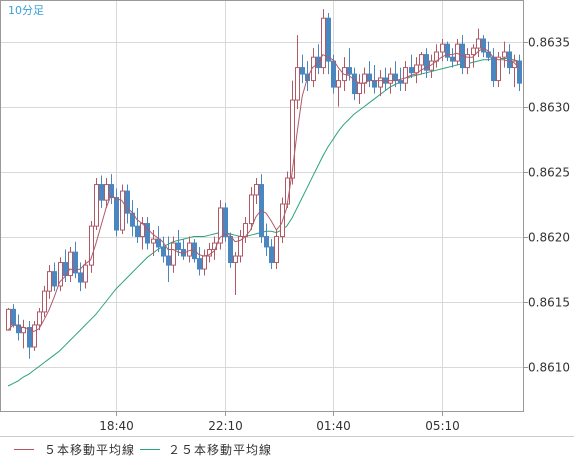 Image resolution: width=574 pixels, height=462 pixels. I want to click on y-tick-label: 0.8615, so click(549, 303).